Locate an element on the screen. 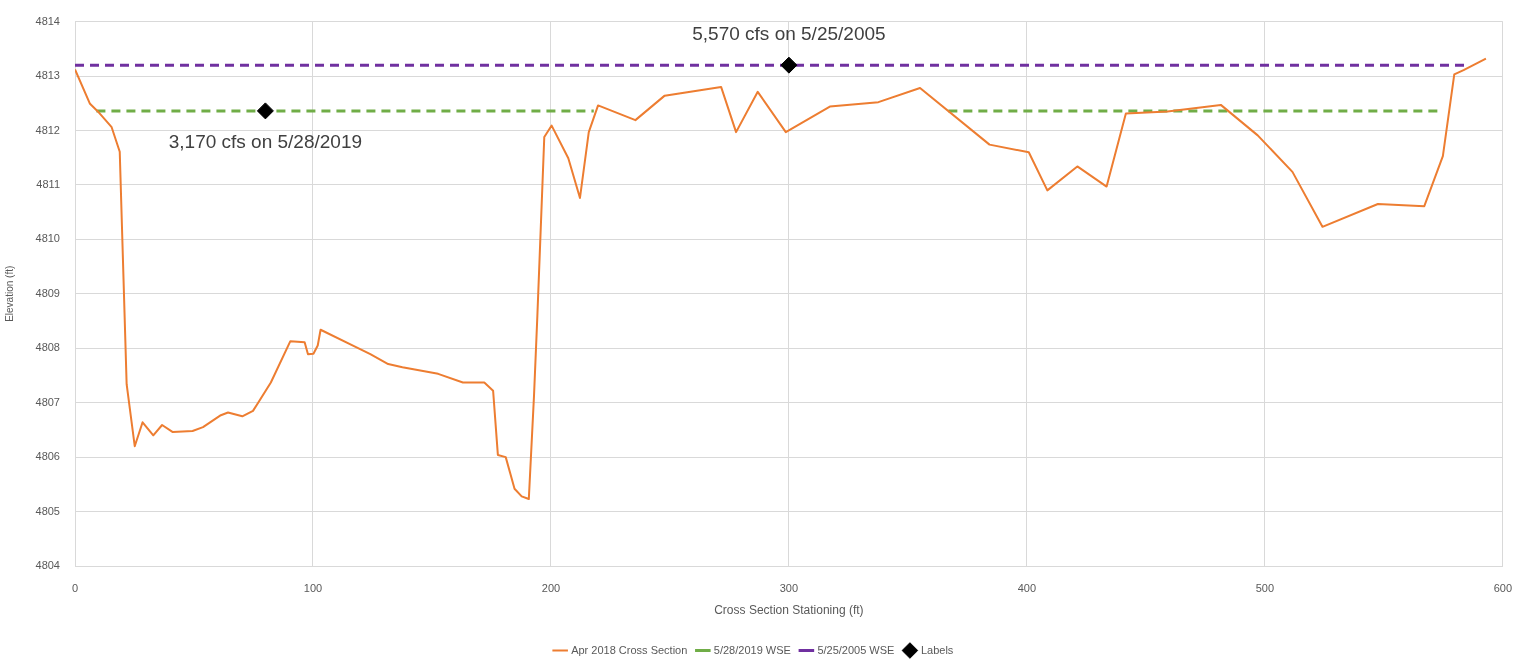 The image size is (1528, 666). annotation: 3,170 cfs on 5/28/2019 is located at coordinates (265, 142).